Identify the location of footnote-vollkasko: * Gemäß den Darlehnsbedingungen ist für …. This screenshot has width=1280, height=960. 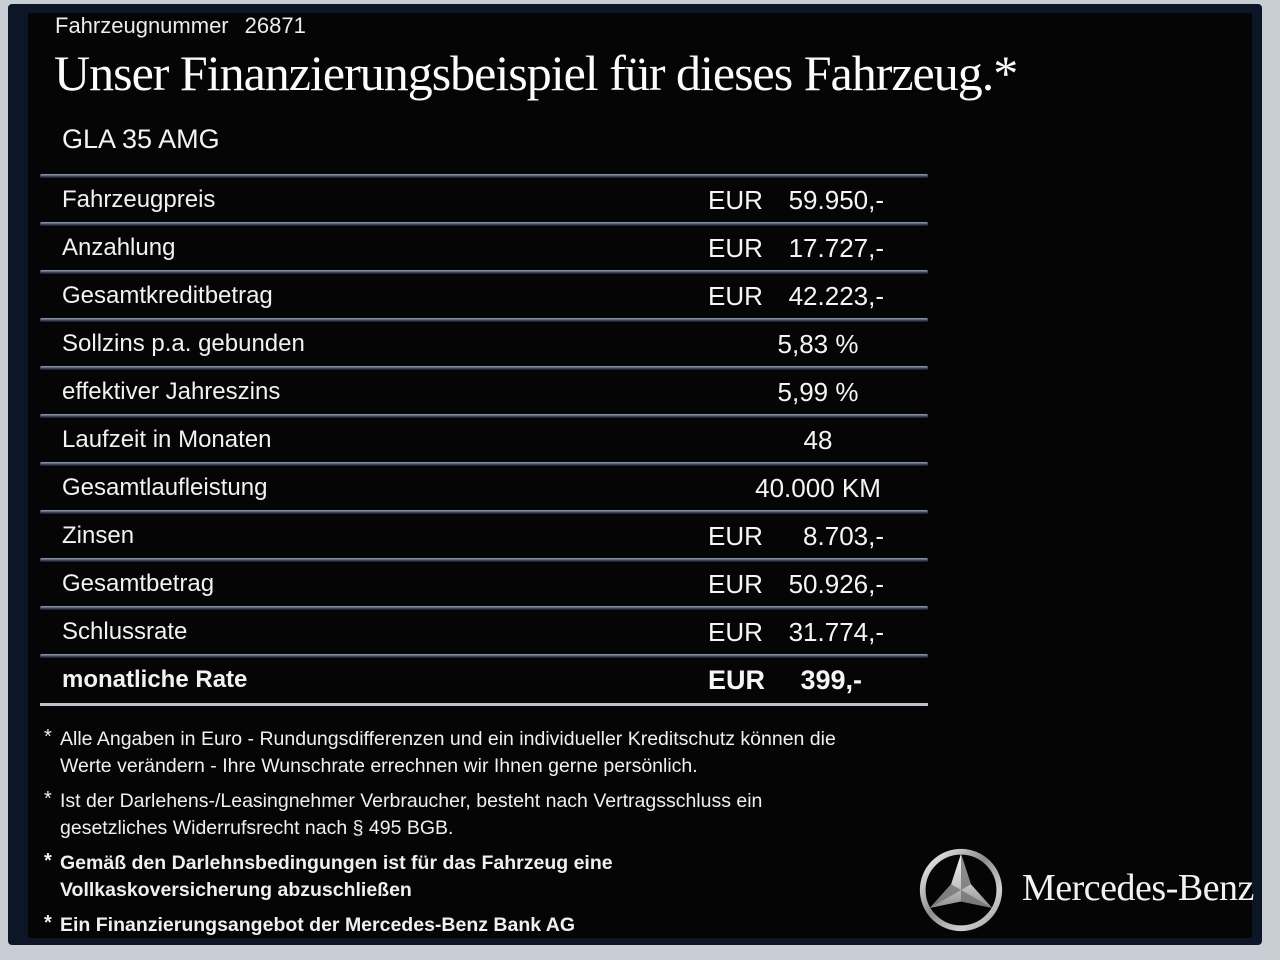
(494, 877).